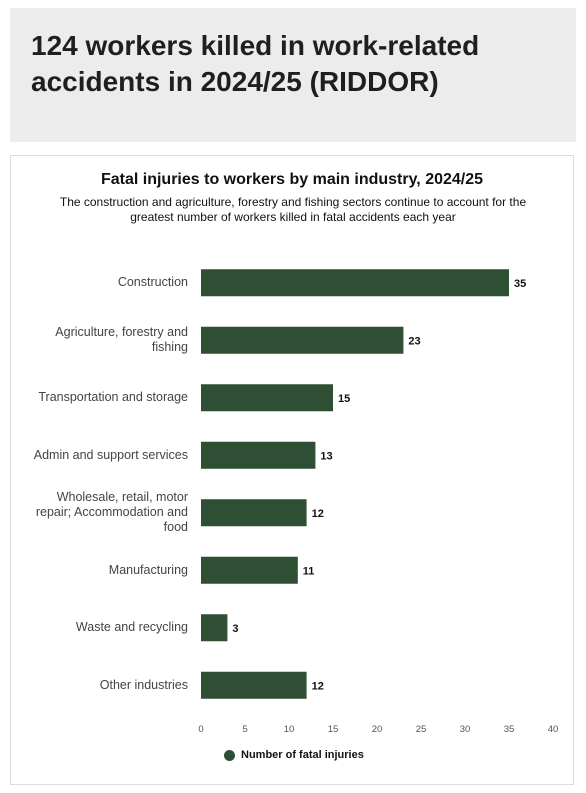 This screenshot has height=793, width=586. What do you see at coordinates (414, 341) in the screenshot?
I see `data-label-1: 23` at bounding box center [414, 341].